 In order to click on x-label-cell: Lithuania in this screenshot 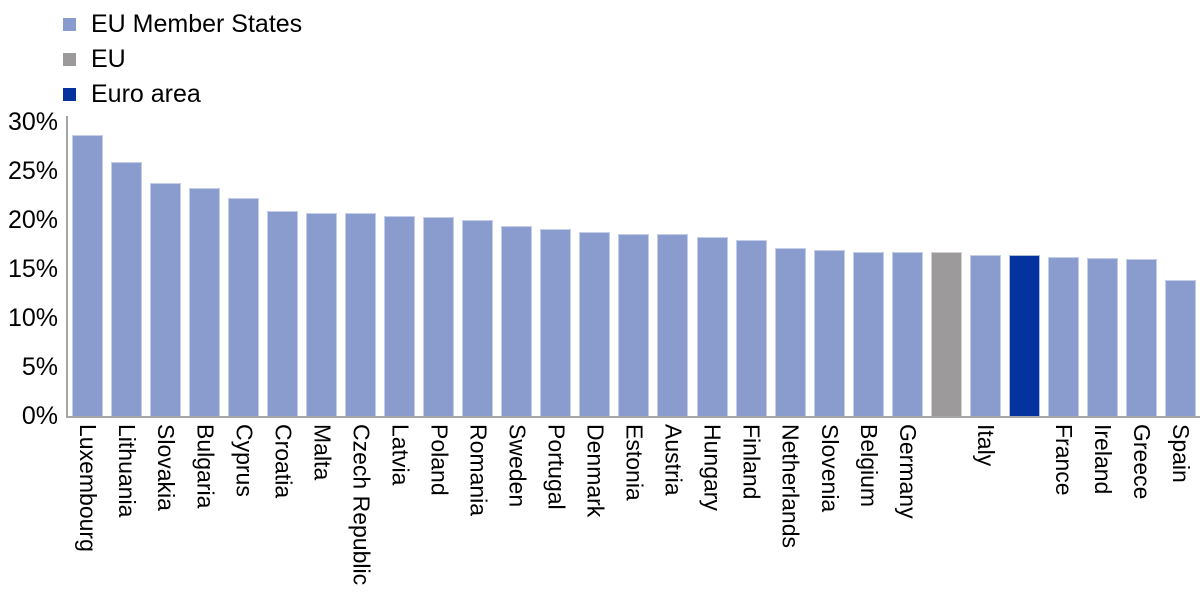, I will do `click(126, 470)`.